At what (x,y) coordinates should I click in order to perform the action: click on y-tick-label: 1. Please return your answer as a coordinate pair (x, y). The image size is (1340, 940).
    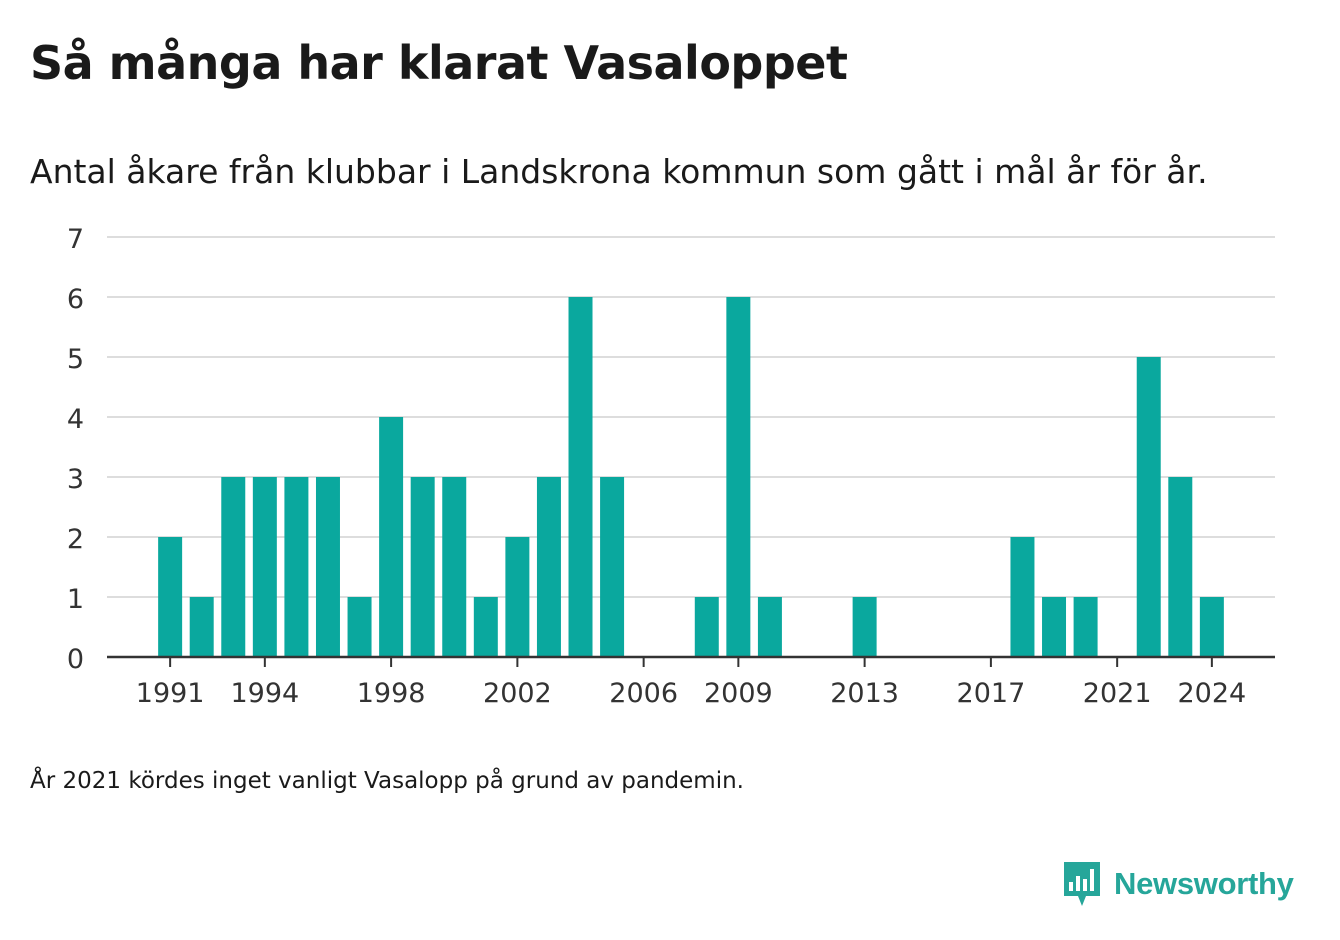
    Looking at the image, I should click on (75, 599).